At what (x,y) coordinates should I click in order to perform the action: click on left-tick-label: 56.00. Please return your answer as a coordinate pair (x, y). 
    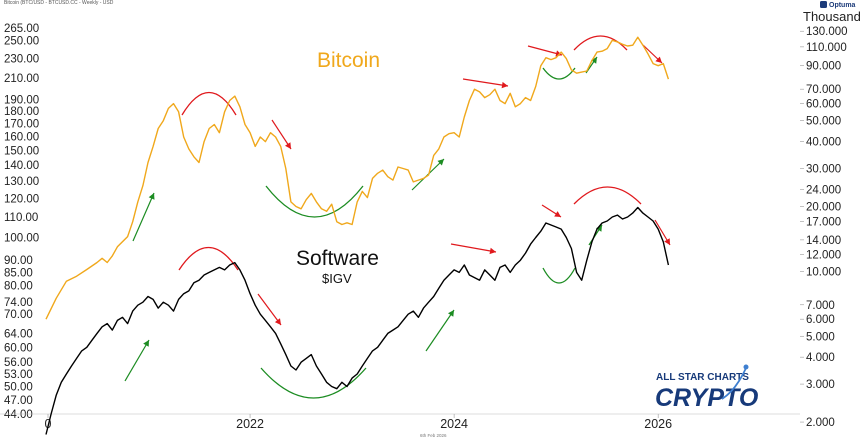
    Looking at the image, I should click on (18, 363).